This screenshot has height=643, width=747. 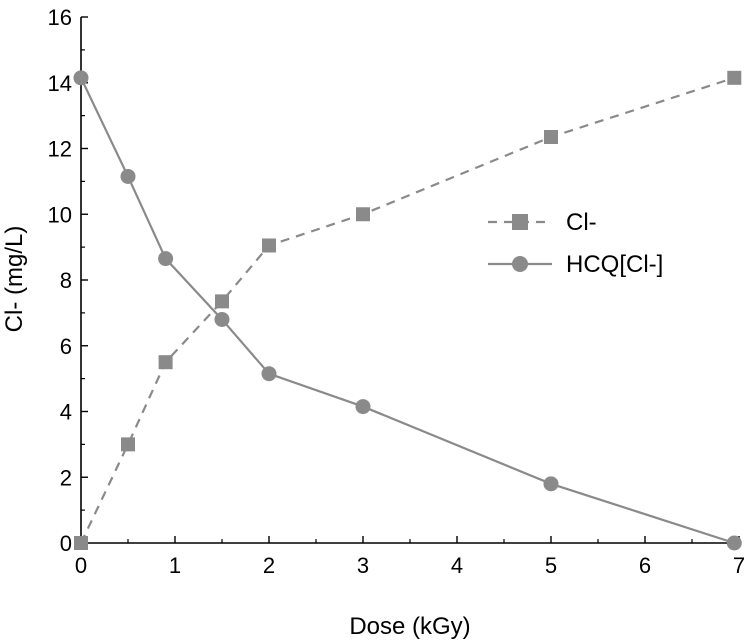 What do you see at coordinates (739, 565) in the screenshot?
I see `x-tick-label: 7` at bounding box center [739, 565].